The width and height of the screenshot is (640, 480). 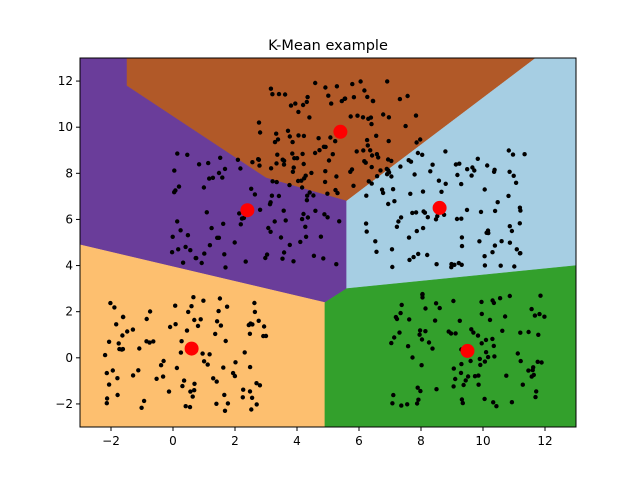 What do you see at coordinates (65, 127) in the screenshot?
I see `y-tick-label: 10` at bounding box center [65, 127].